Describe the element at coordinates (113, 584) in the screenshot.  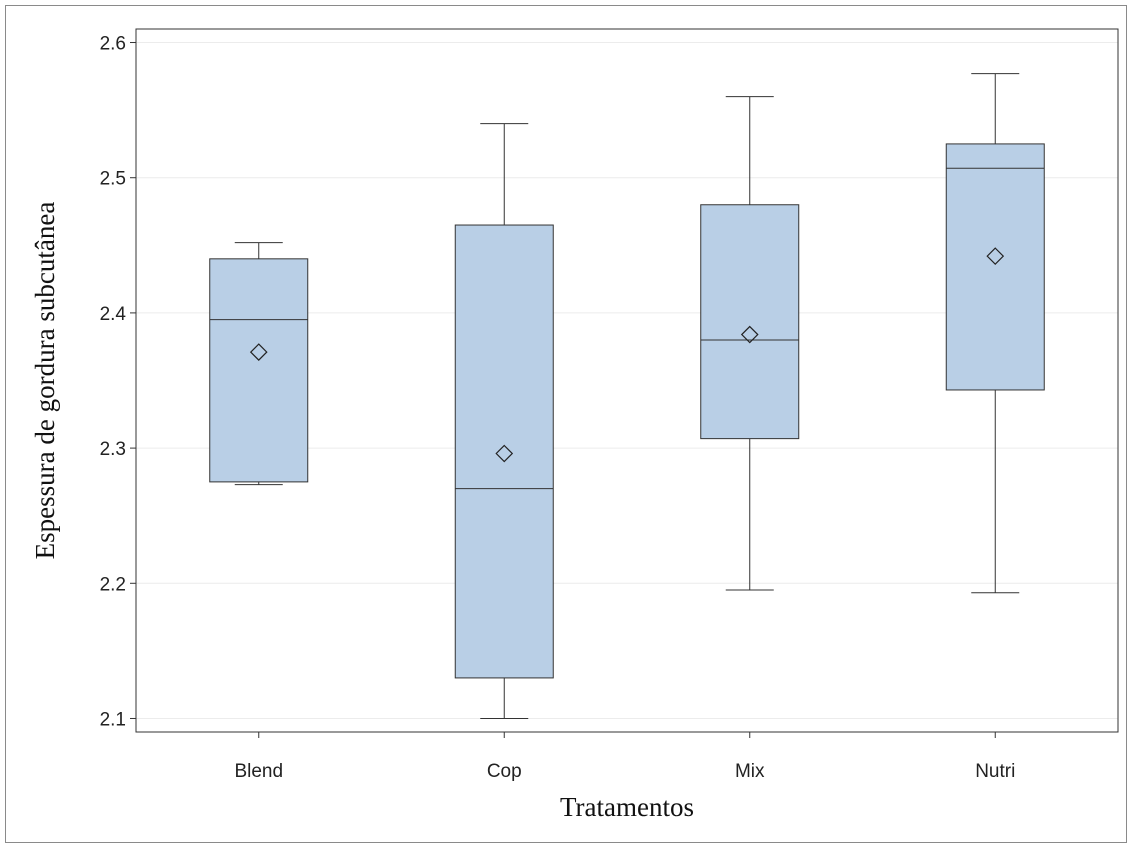
I see `y-tick-label: 2.2` at that location.